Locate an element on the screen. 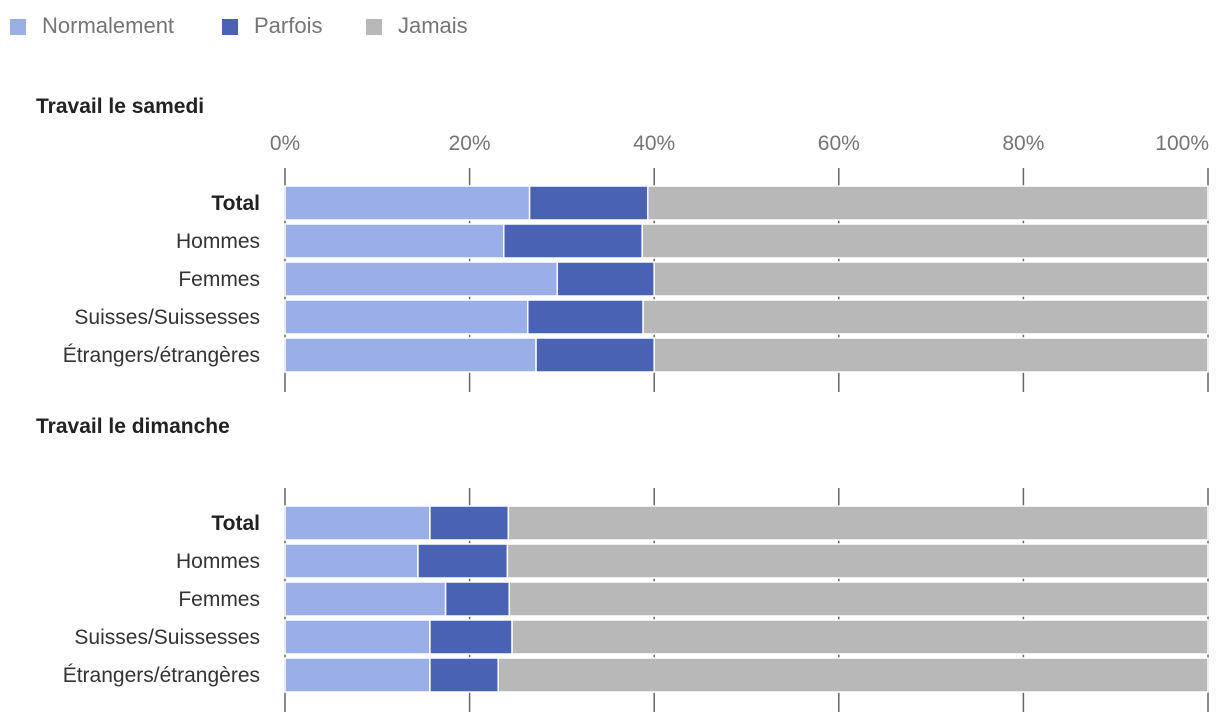  legend-item-normalement: Normalement is located at coordinates (92, 25).